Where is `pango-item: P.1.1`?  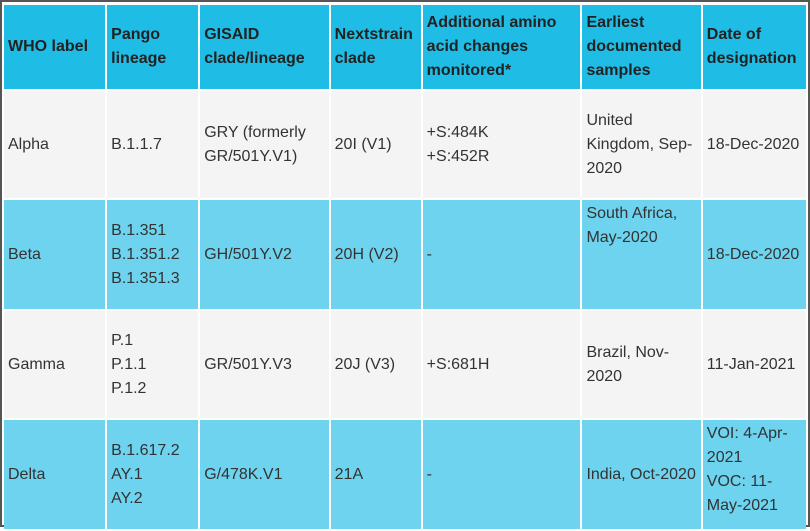
pango-item: P.1.1 is located at coordinates (129, 364).